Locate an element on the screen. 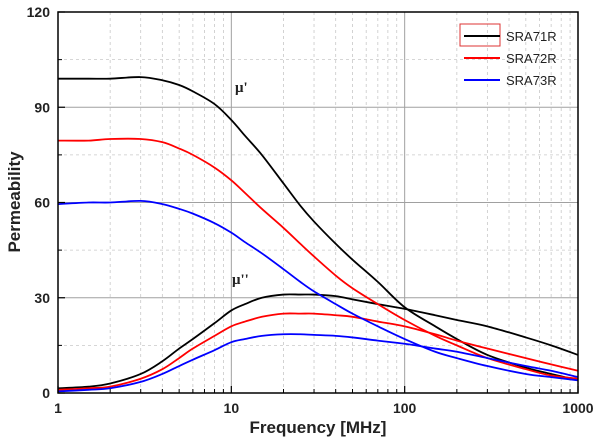  y-tick-label: 0 is located at coordinates (46, 393).